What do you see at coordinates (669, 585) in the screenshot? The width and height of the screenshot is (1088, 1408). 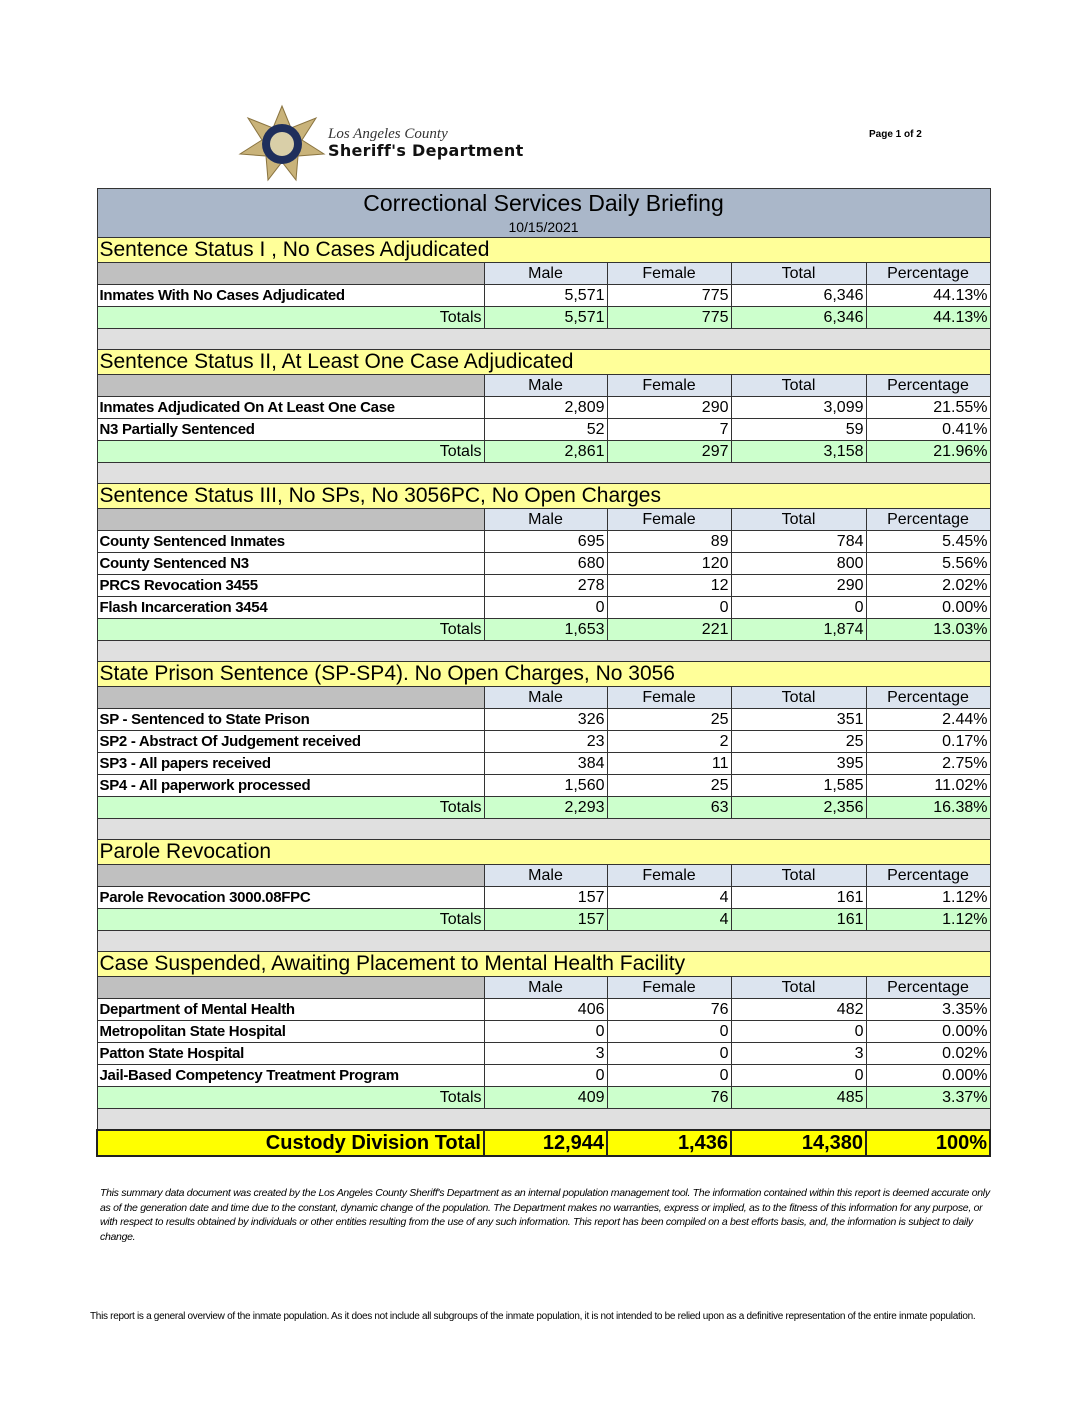 I see `cell-female: 12` at bounding box center [669, 585].